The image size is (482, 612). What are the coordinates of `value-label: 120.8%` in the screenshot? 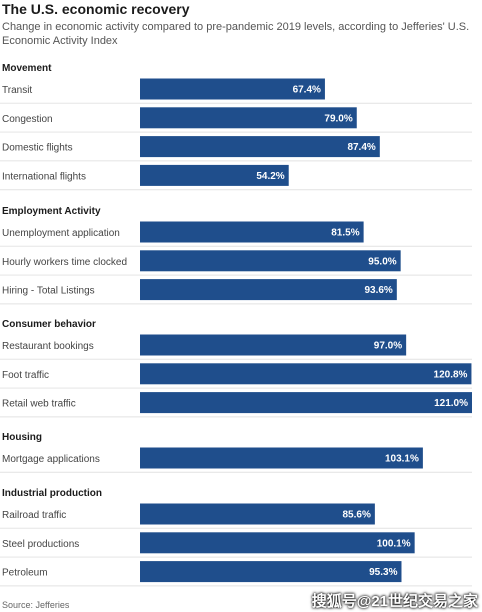 It's located at (451, 374).